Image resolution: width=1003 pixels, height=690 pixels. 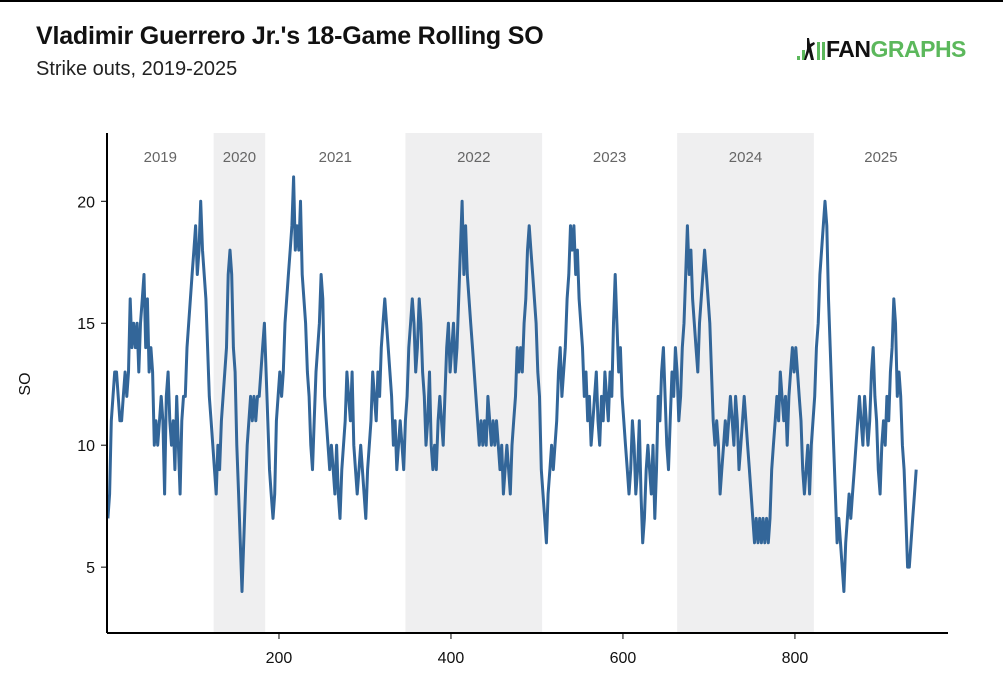 What do you see at coordinates (623, 658) in the screenshot?
I see `x-tick-label: 600` at bounding box center [623, 658].